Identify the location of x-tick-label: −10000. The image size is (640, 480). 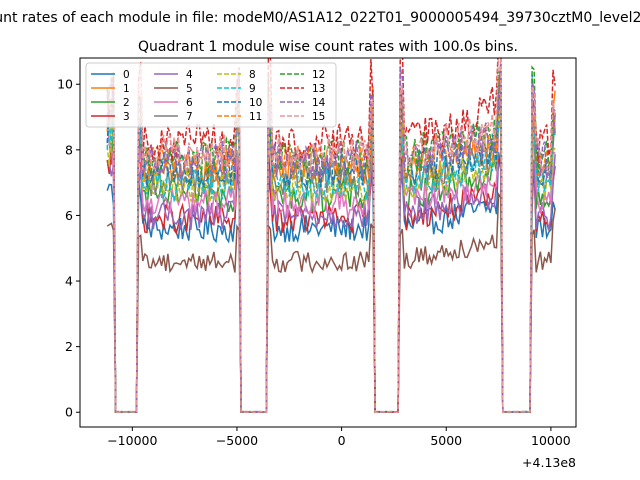
(132, 440).